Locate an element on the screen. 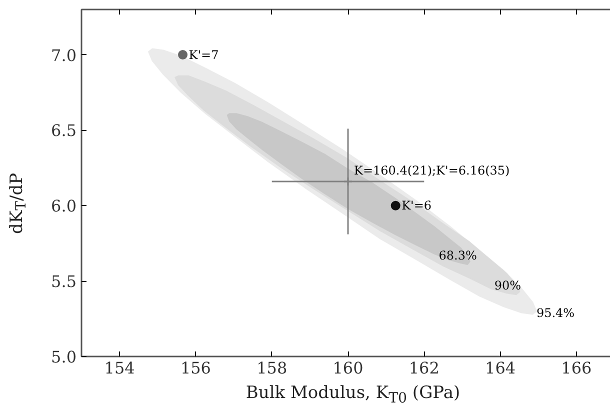 The height and width of the screenshot is (409, 610). annotation: K'=6 is located at coordinates (417, 205).